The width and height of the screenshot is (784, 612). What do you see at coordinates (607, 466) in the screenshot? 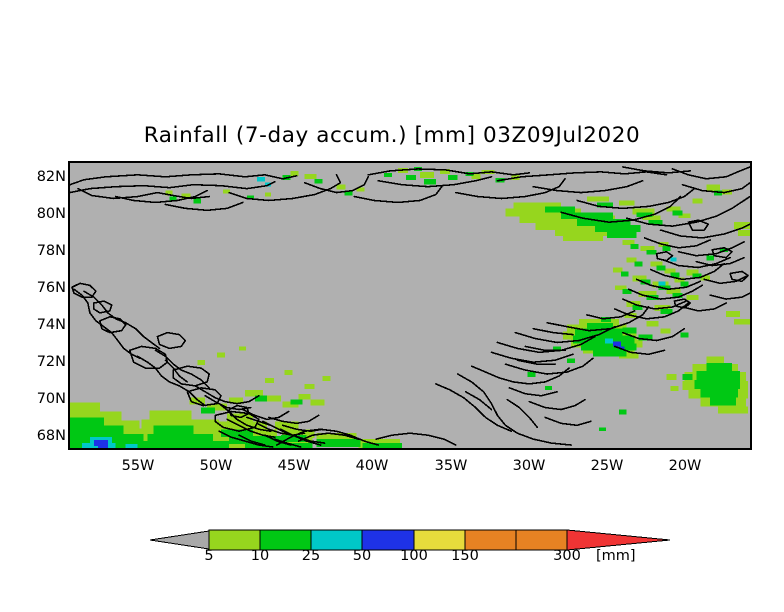
I see `x-tick-label-25w: 25W` at bounding box center [607, 466].